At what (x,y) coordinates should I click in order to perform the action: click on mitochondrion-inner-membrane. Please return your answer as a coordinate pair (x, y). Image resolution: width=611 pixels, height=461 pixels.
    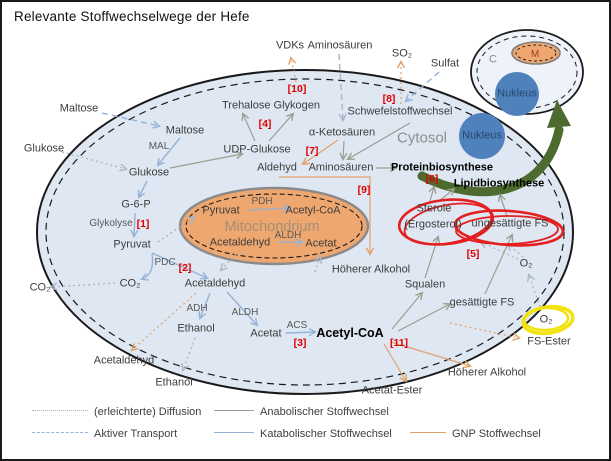
    Looking at the image, I should click on (274, 226).